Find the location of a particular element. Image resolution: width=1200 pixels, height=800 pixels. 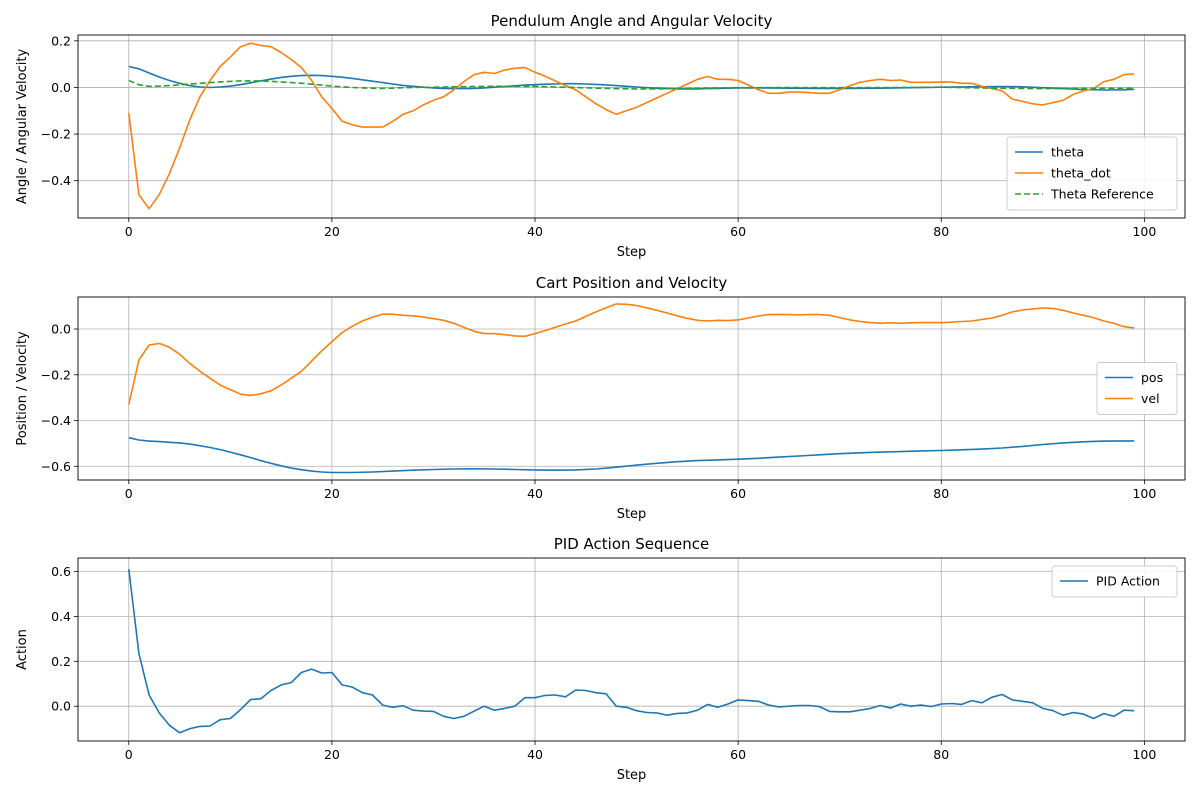

y-tick-label: −0.6 is located at coordinates (56, 466).